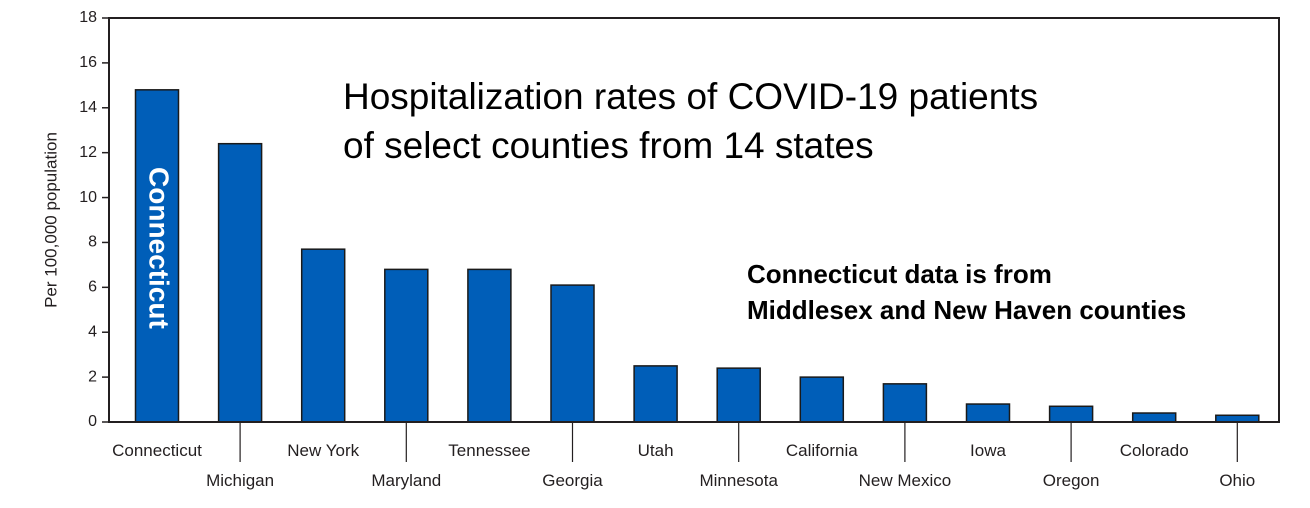  I want to click on y-tick-label: 6, so click(92, 287).